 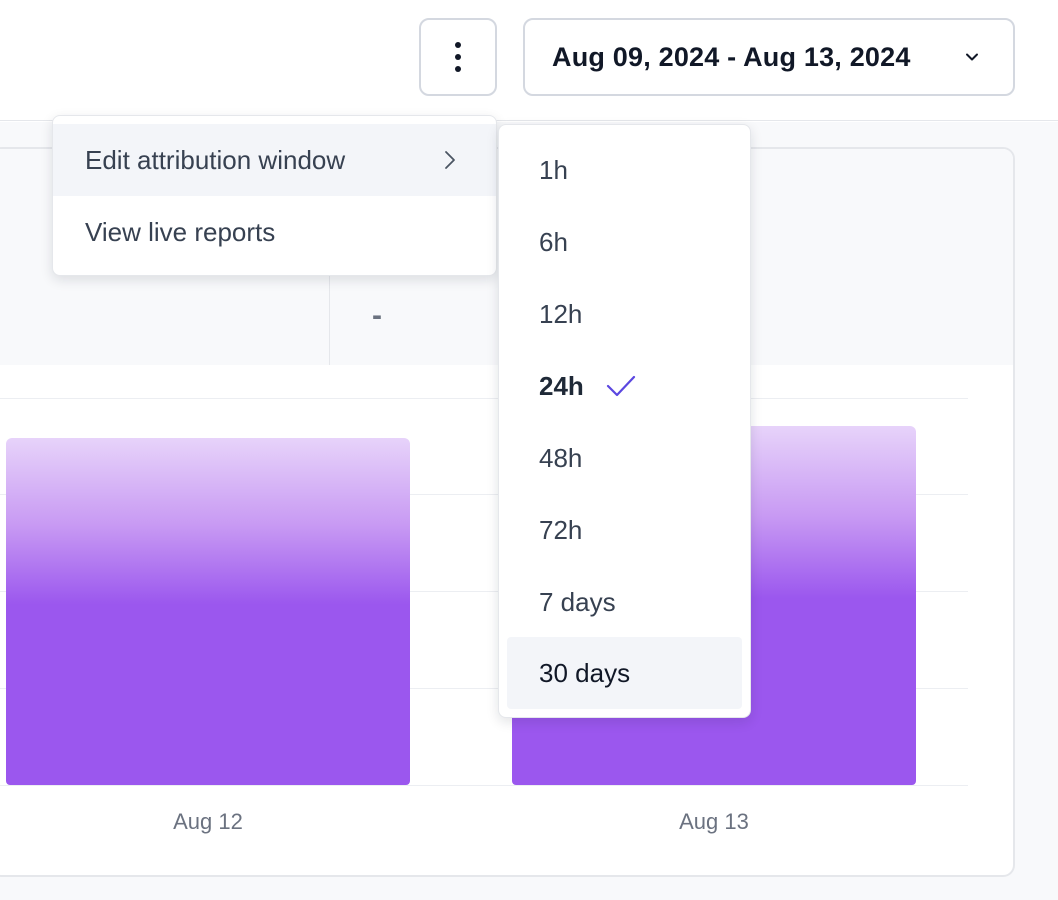 I want to click on menu-item-label: Edit attribution window, so click(x=215, y=159).